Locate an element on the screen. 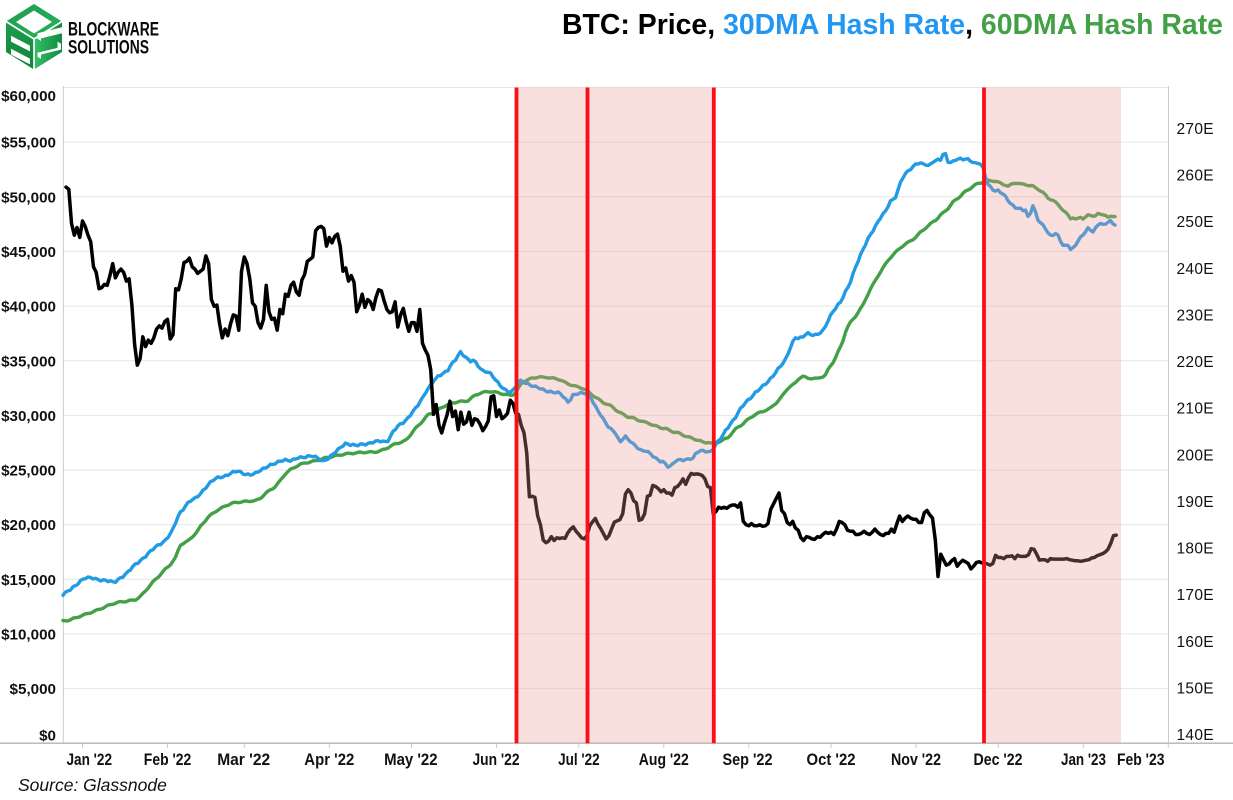 Image resolution: width=1233 pixels, height=800 pixels. svg-text: 200E is located at coordinates (1195, 455).